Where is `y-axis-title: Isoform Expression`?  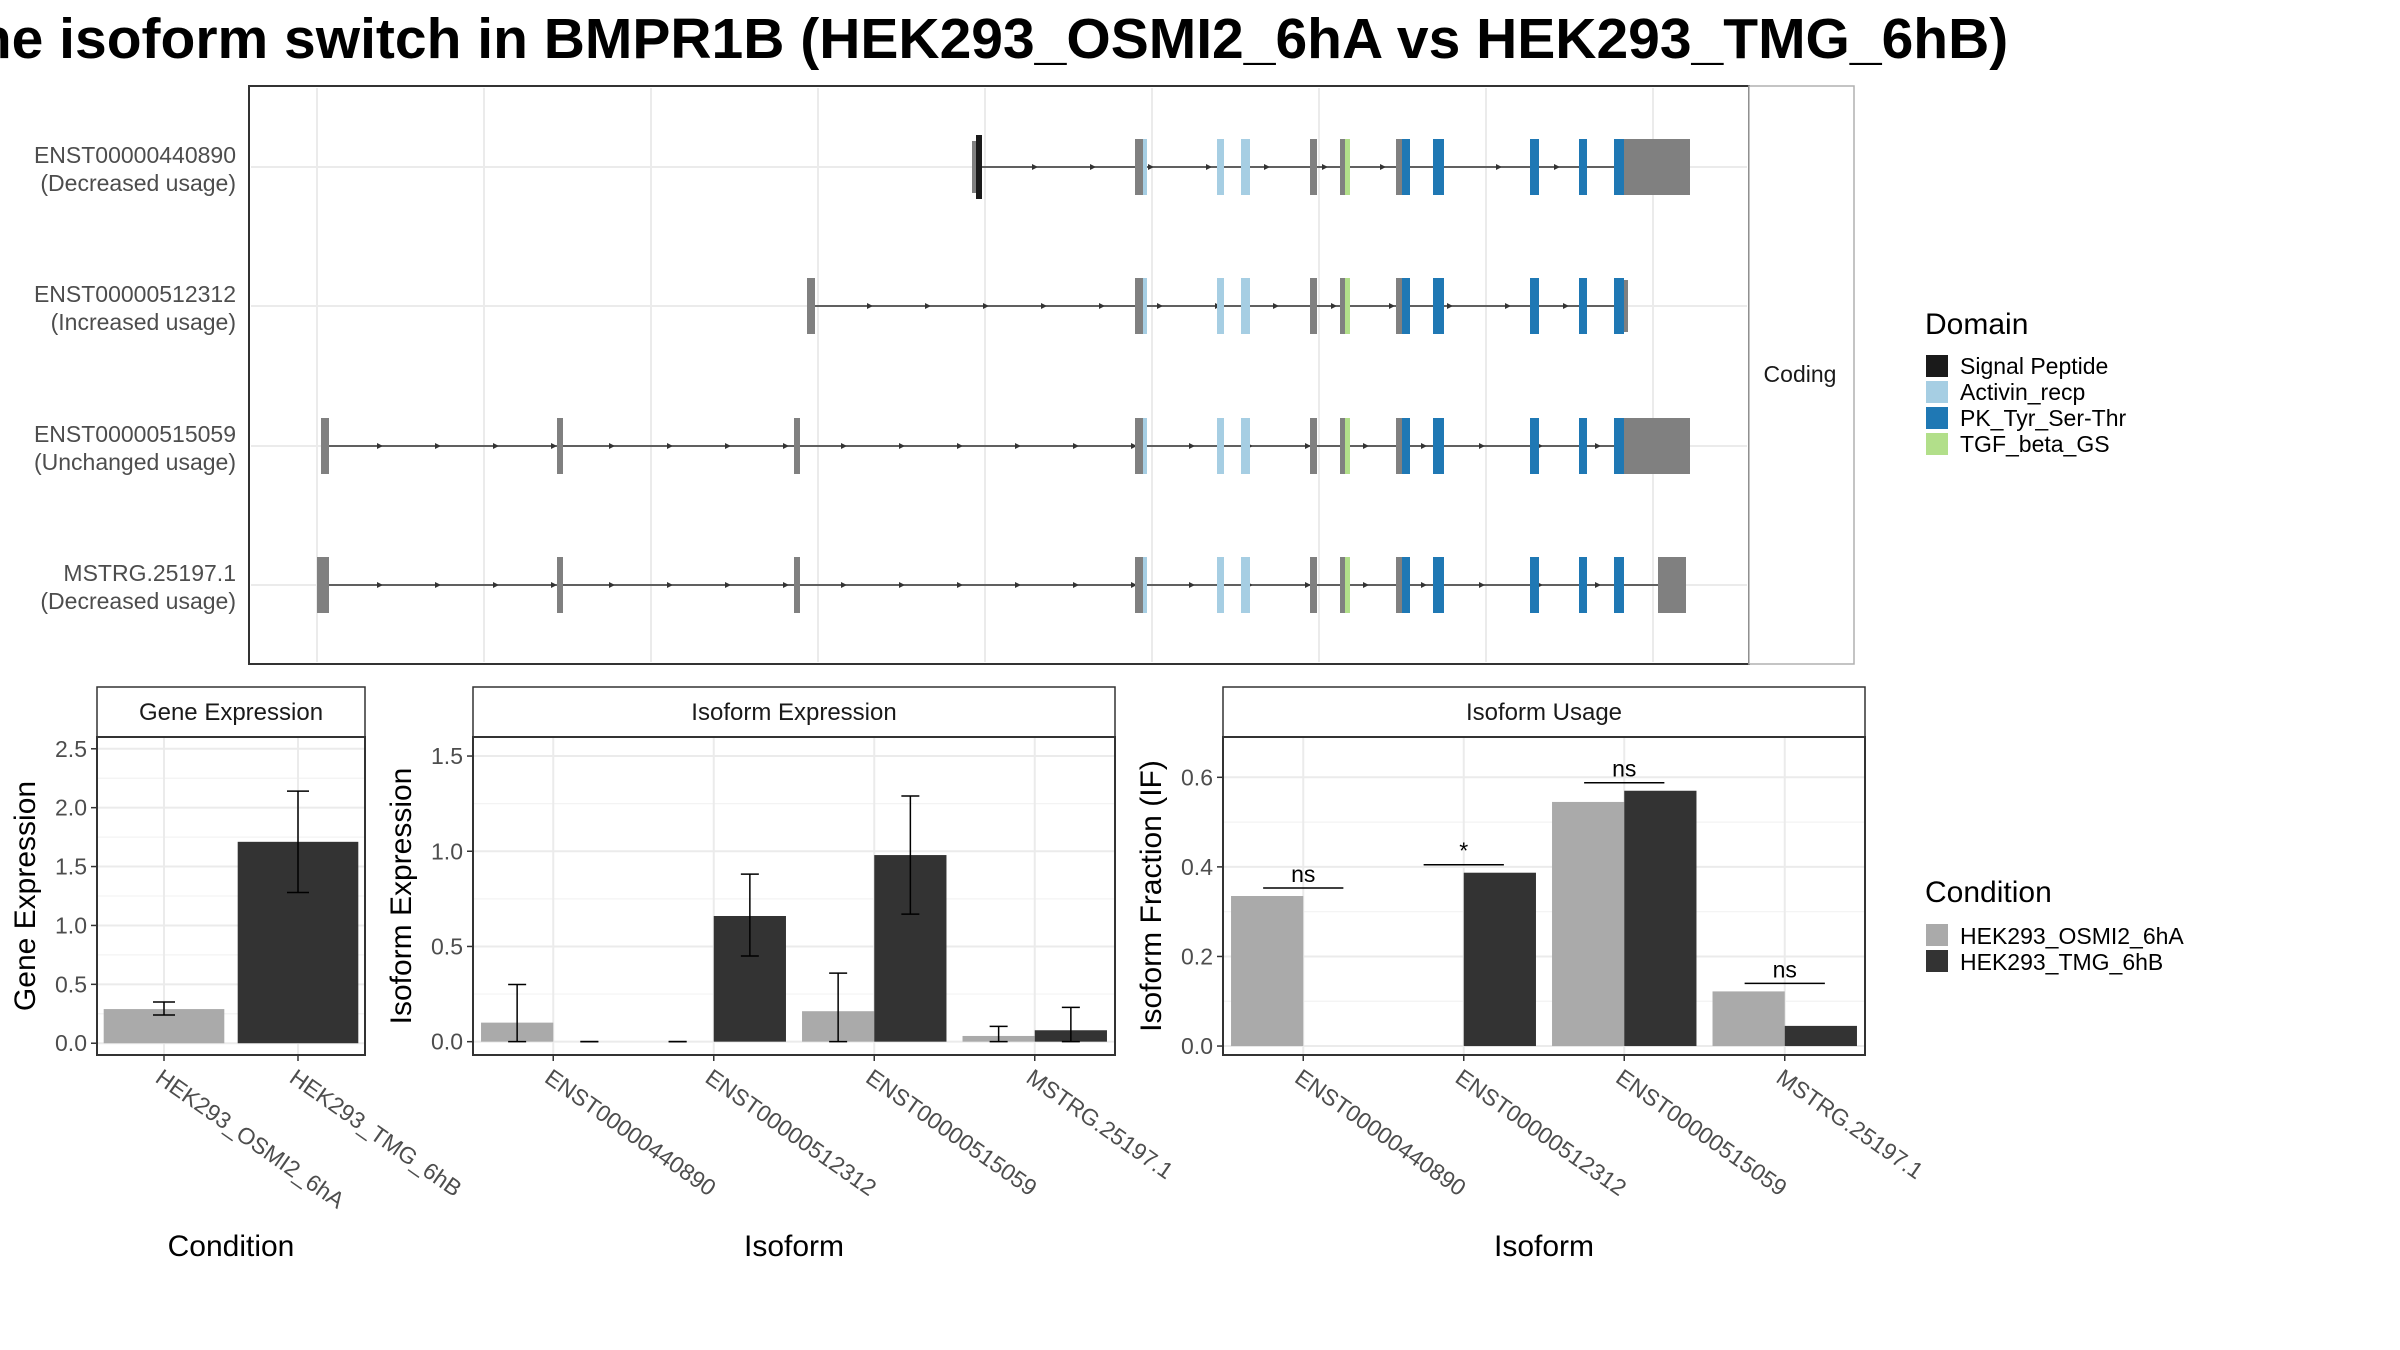 y-axis-title: Isoform Expression is located at coordinates (401, 896).